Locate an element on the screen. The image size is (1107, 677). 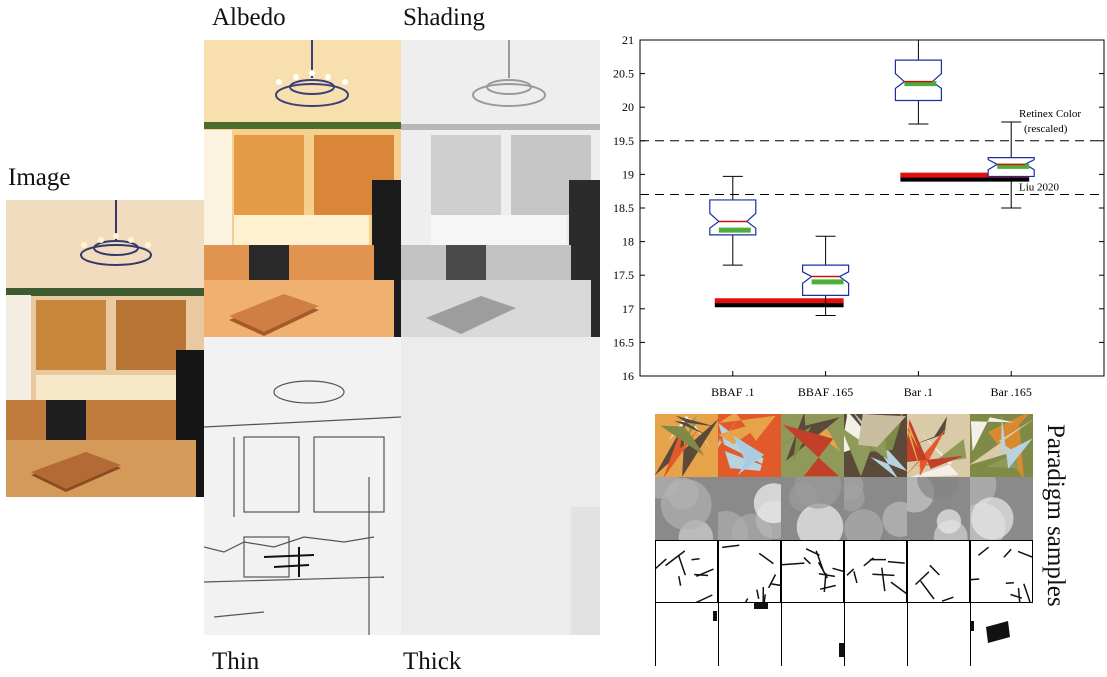
y-tick-label: 16.5 is located at coordinates (623, 342).